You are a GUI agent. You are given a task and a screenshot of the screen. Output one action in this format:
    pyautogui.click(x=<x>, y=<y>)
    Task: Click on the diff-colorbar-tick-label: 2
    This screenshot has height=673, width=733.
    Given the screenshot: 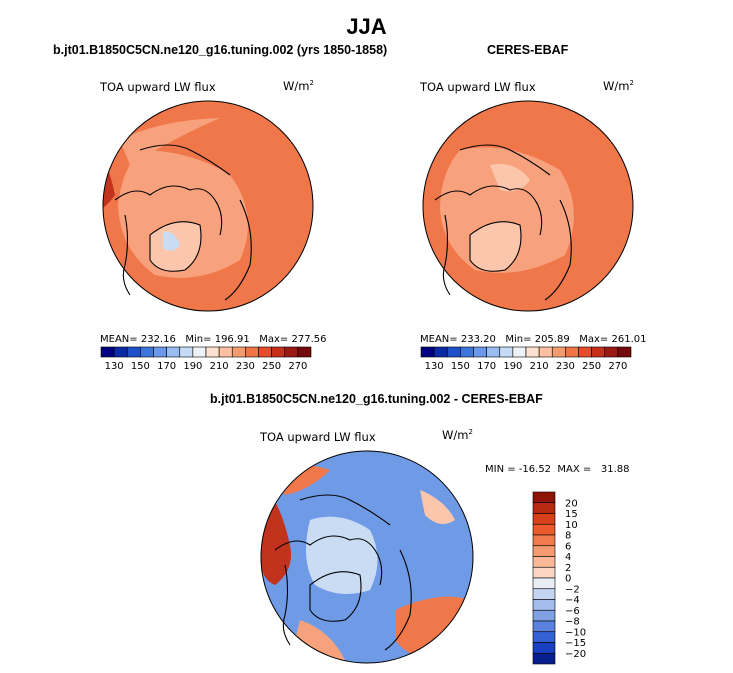 What is the action you would take?
    pyautogui.click(x=568, y=568)
    